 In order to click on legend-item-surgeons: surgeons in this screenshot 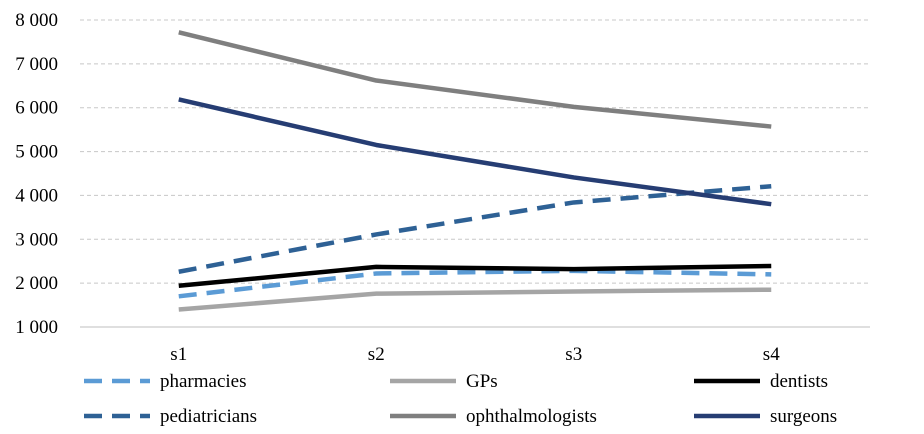, I will do `click(765, 416)`.